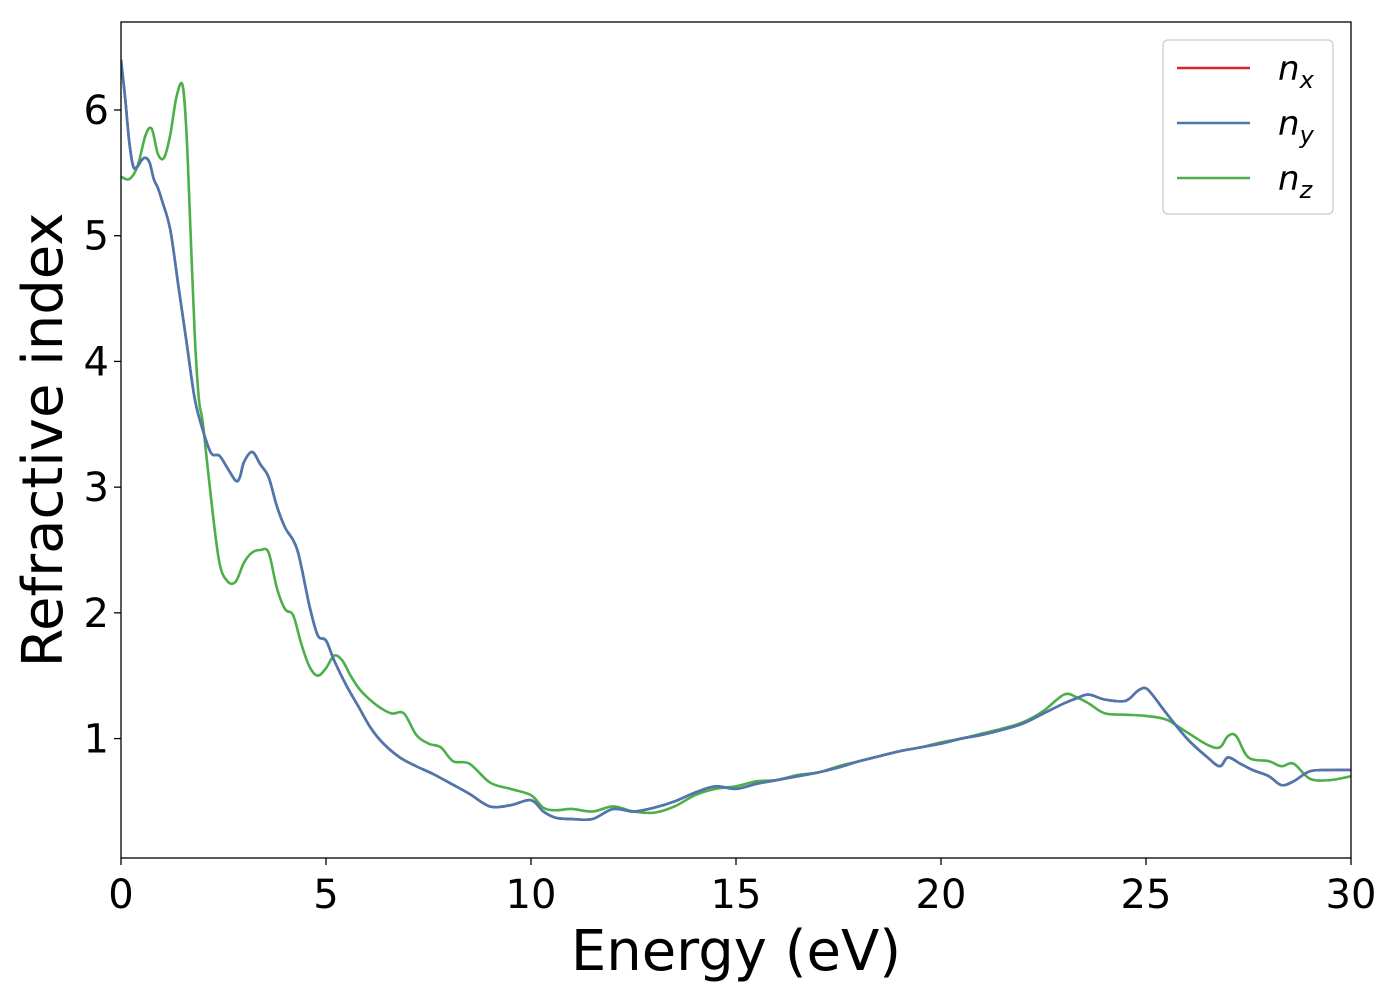  Describe the element at coordinates (43, 440) in the screenshot. I see `y-axis-label: Refractive index` at that location.